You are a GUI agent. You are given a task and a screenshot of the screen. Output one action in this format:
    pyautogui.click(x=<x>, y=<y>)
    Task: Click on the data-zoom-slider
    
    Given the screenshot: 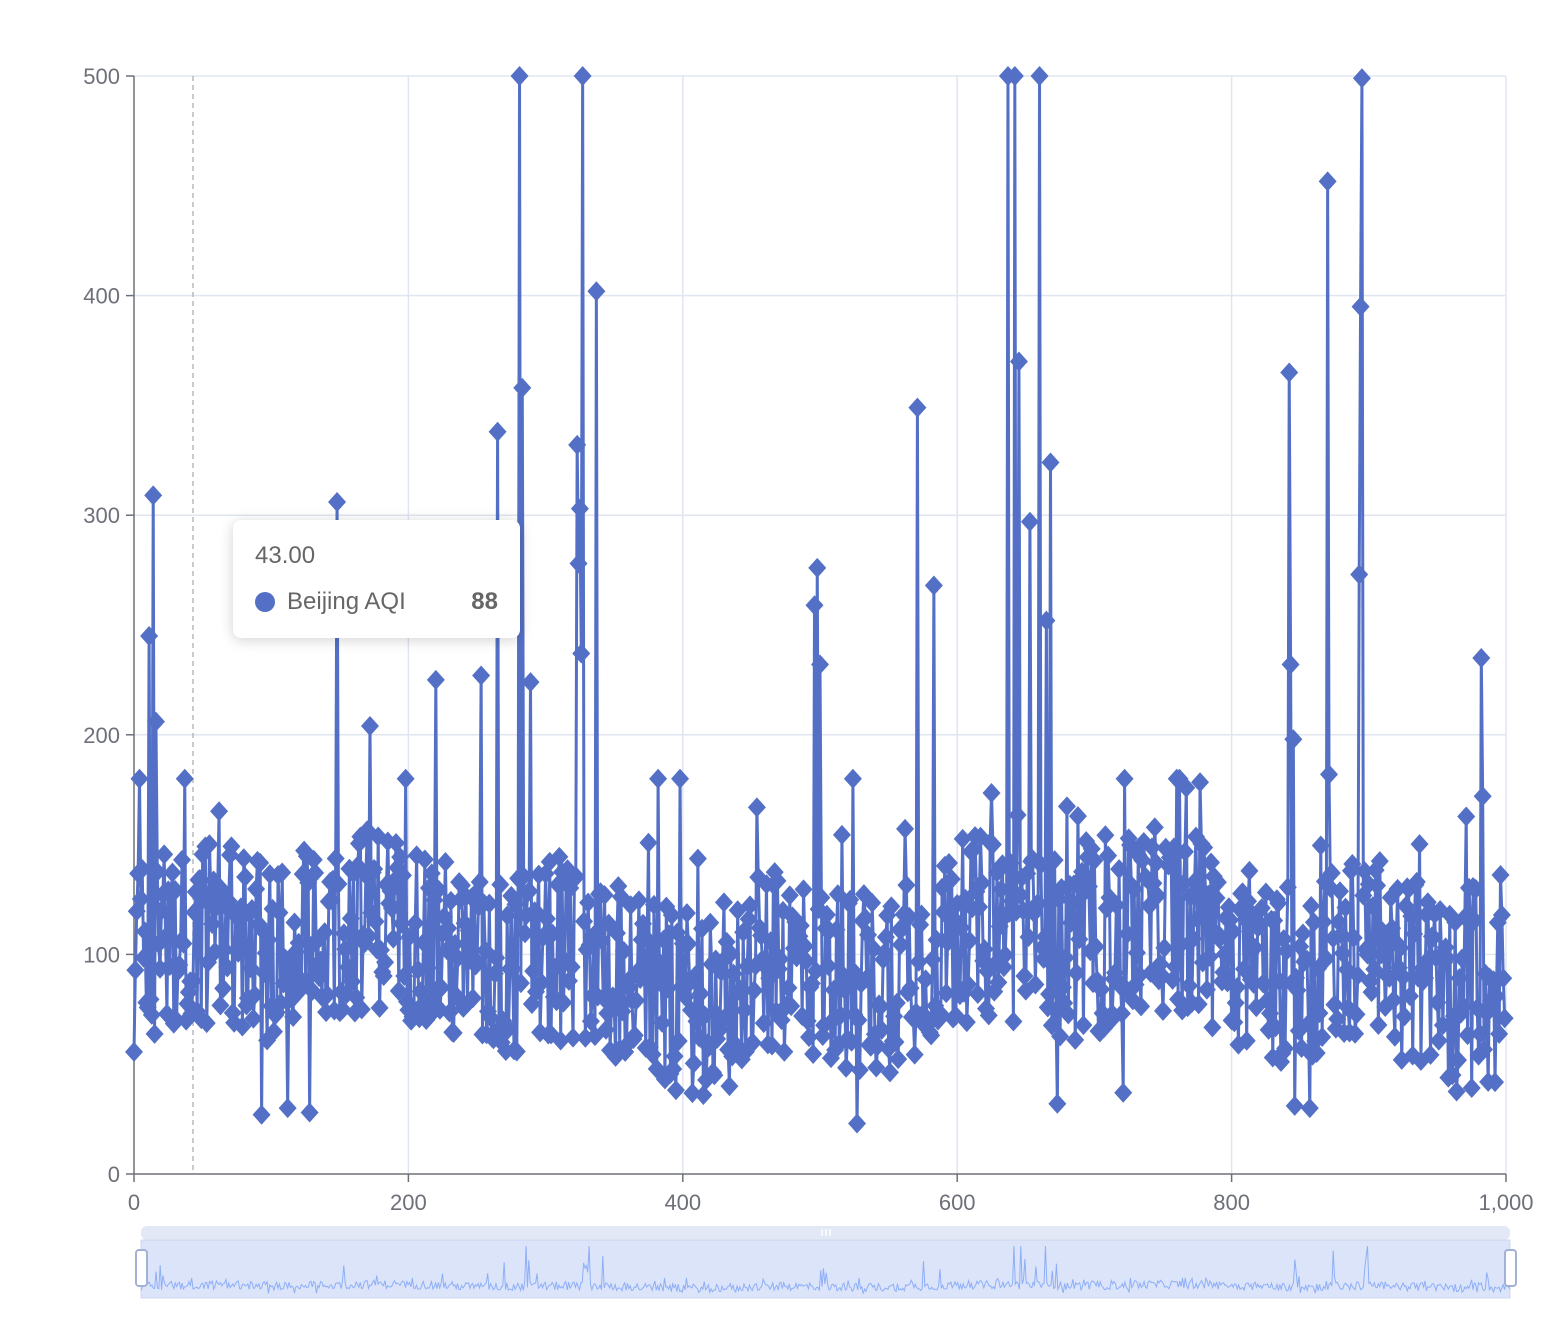 What is the action you would take?
    pyautogui.click(x=826, y=1262)
    